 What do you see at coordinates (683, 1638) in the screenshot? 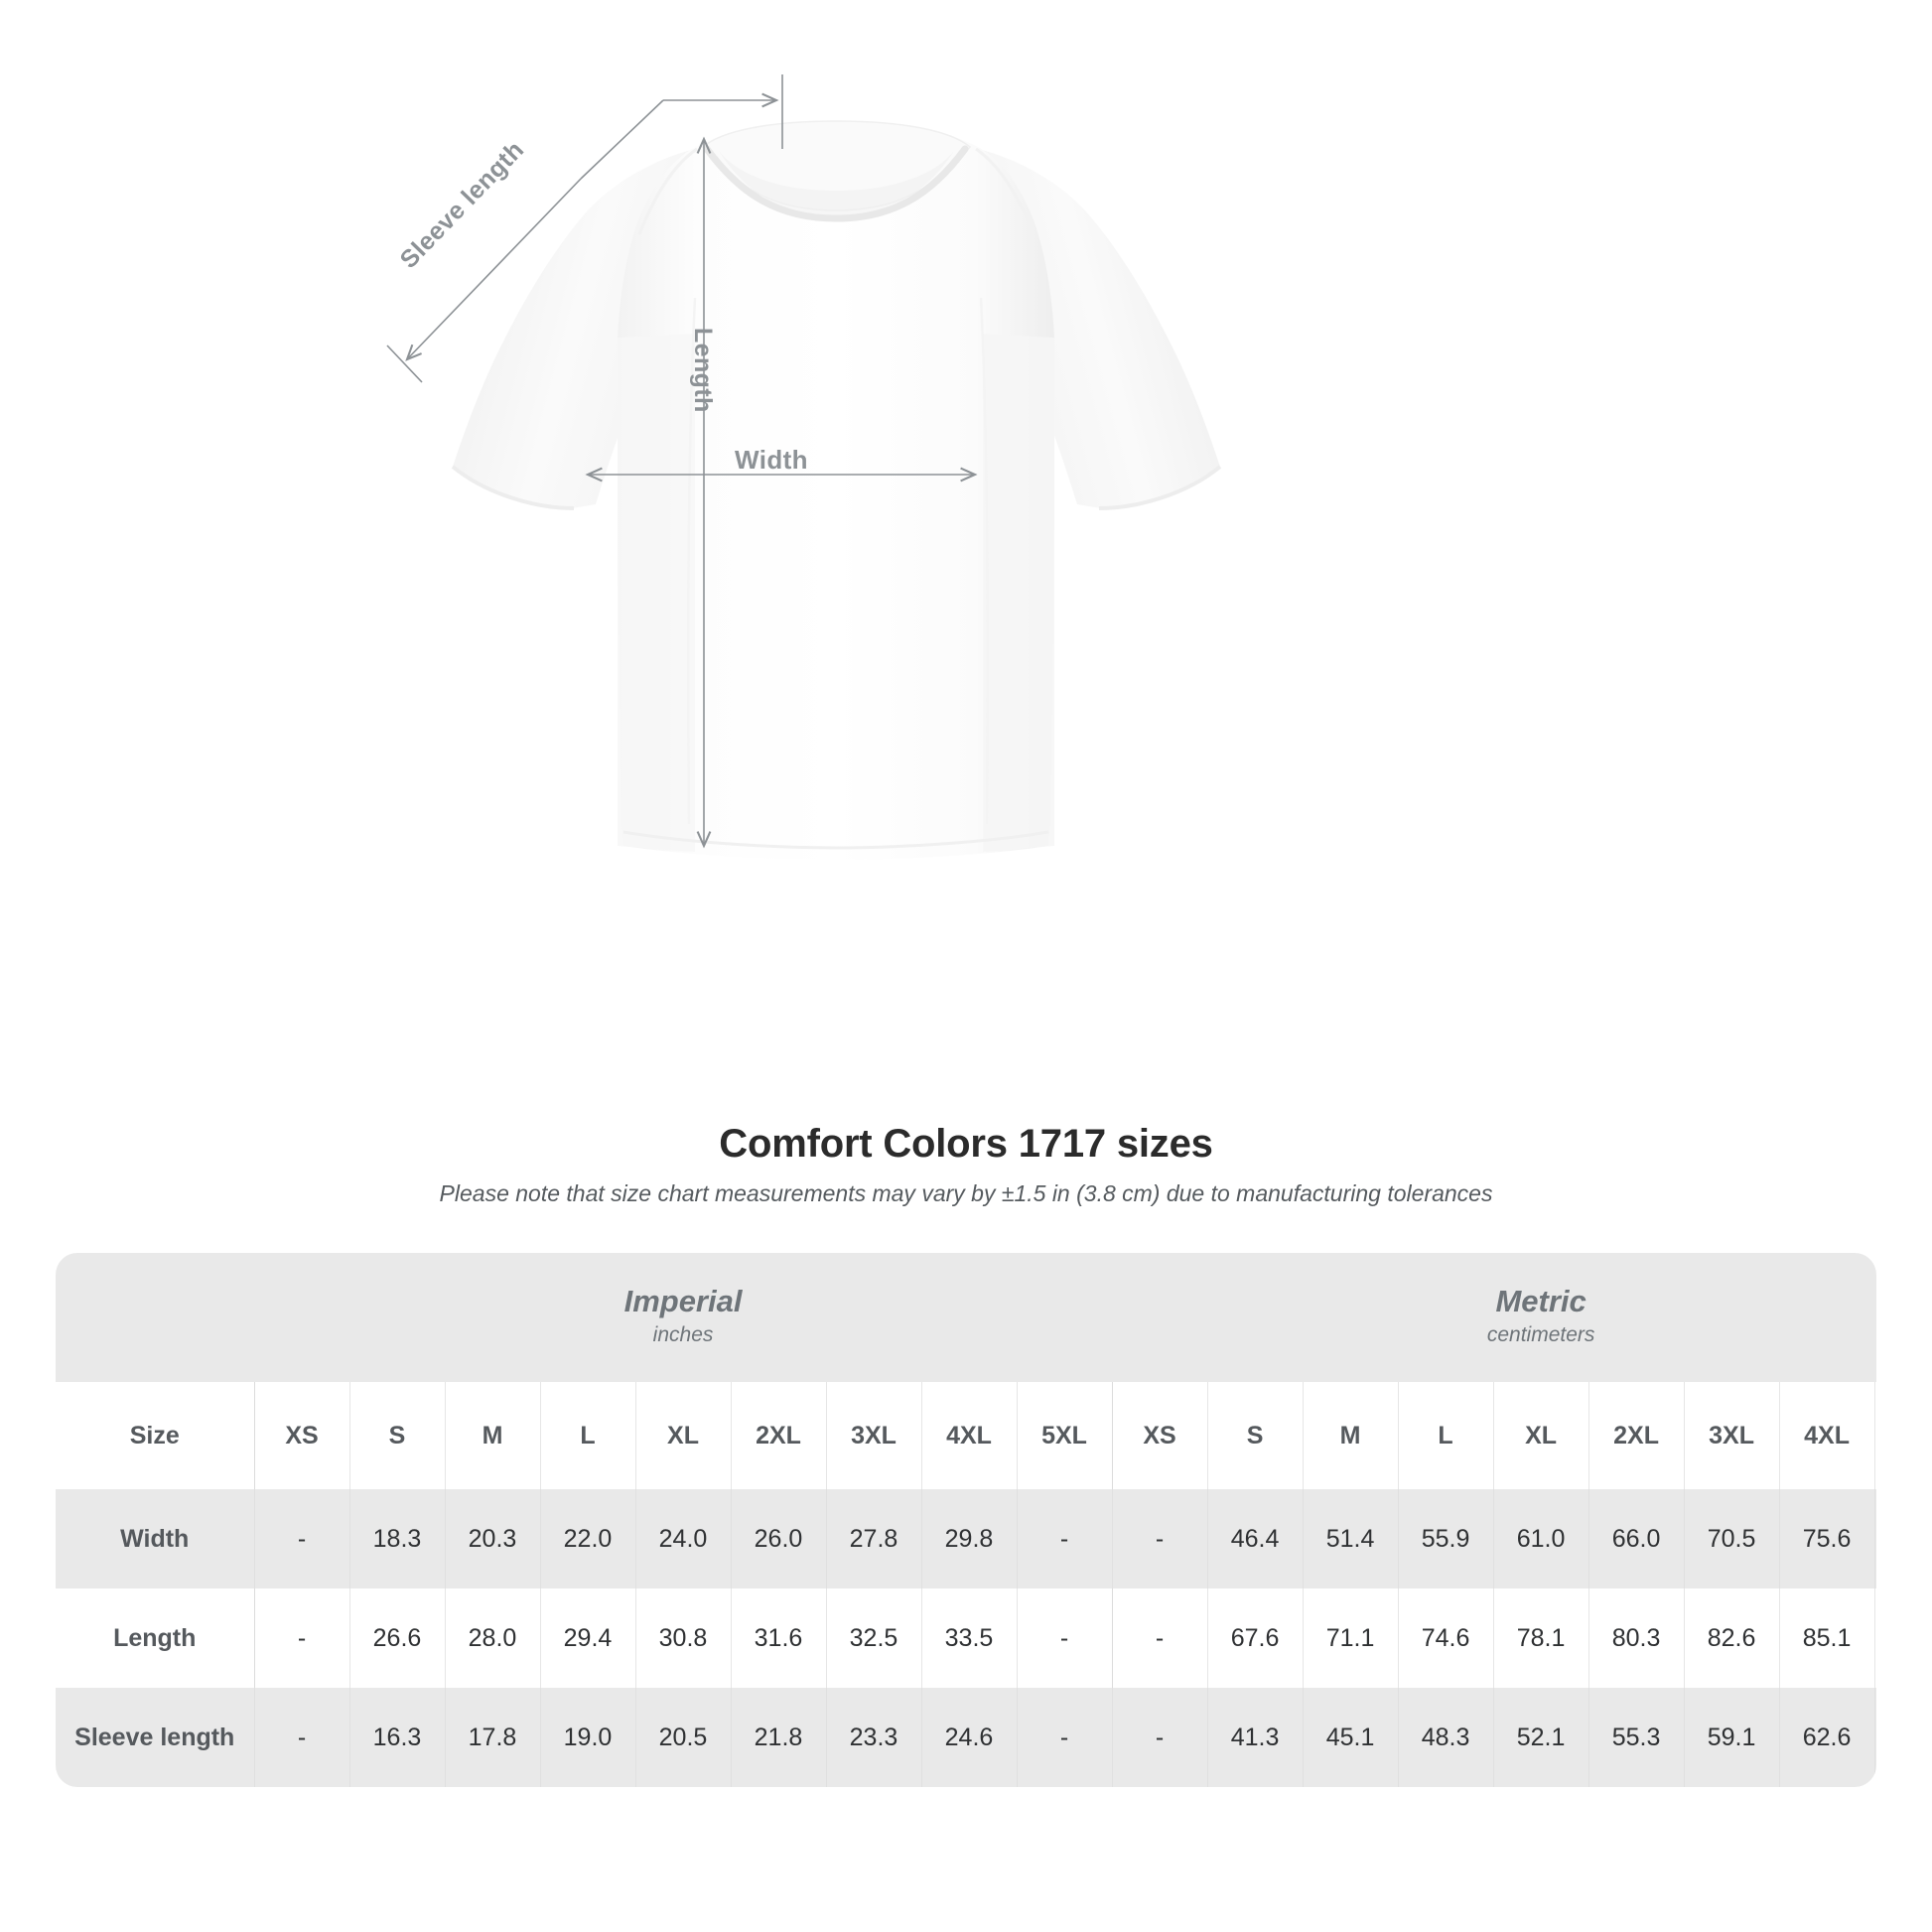
I see `cell-length-imp-xl: 30.8` at bounding box center [683, 1638].